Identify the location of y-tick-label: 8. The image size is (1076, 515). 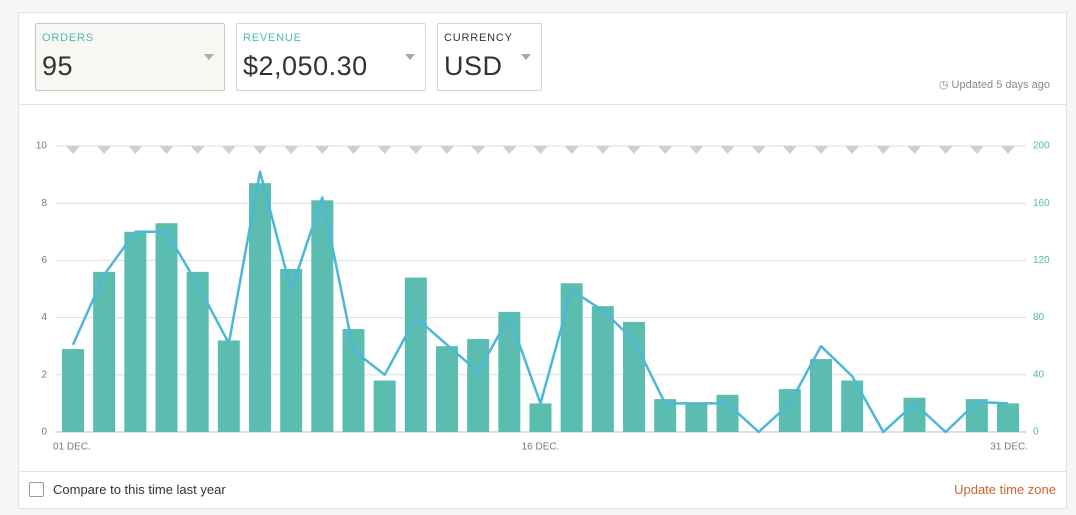
(44, 203).